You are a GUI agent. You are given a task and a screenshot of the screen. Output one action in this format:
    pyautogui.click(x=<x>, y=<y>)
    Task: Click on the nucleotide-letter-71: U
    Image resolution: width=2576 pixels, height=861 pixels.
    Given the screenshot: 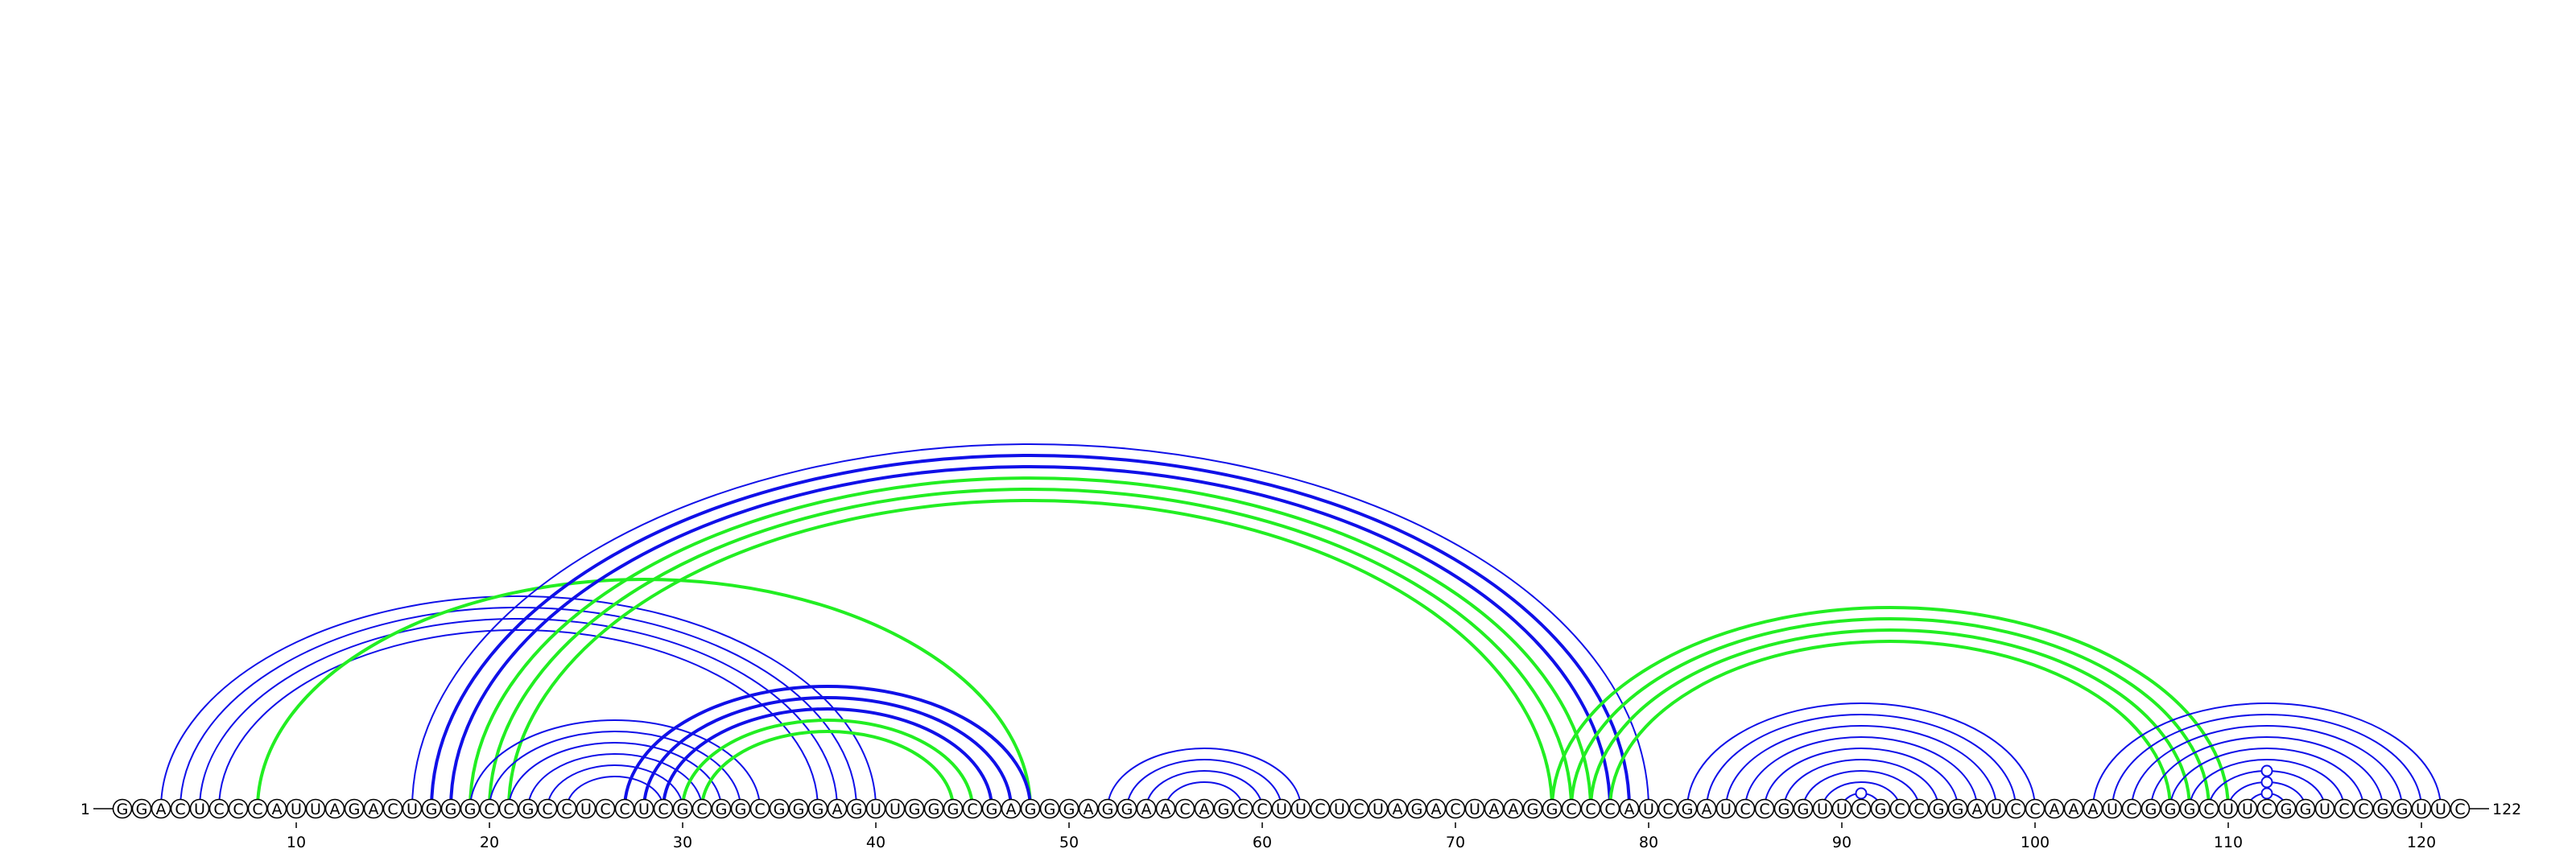 What is the action you would take?
    pyautogui.click(x=1474, y=809)
    